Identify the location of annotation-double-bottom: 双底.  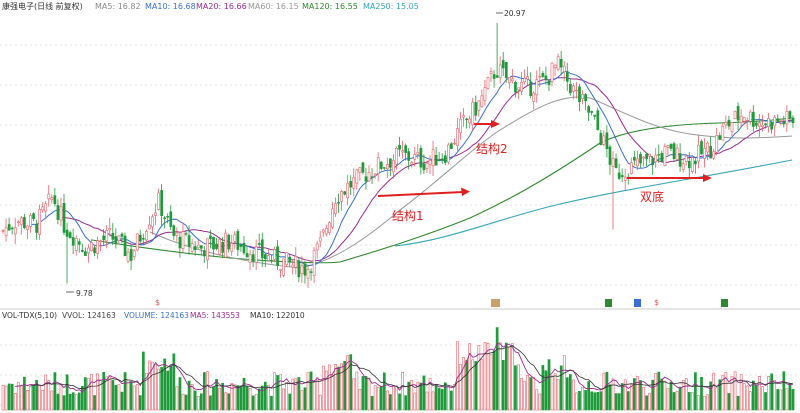
(652, 196).